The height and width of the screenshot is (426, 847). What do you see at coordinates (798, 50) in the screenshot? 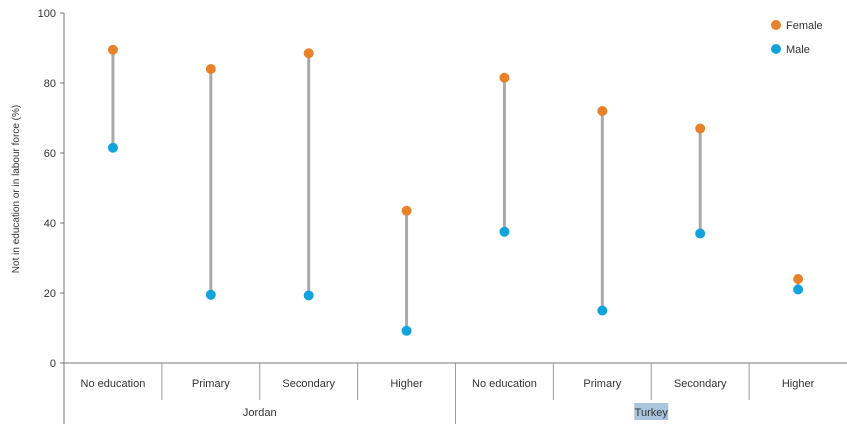
I see `legend-label-male: Male` at bounding box center [798, 50].